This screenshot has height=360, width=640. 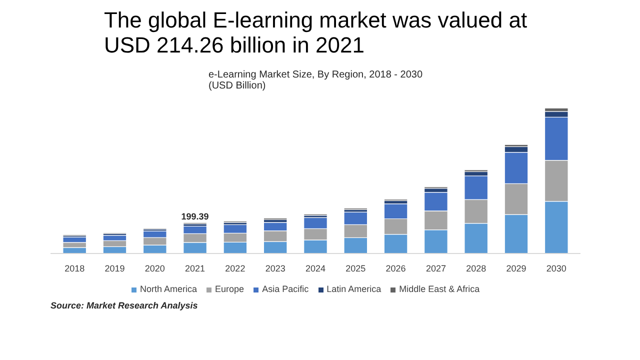 What do you see at coordinates (229, 289) in the screenshot?
I see `legend-label: Europe` at bounding box center [229, 289].